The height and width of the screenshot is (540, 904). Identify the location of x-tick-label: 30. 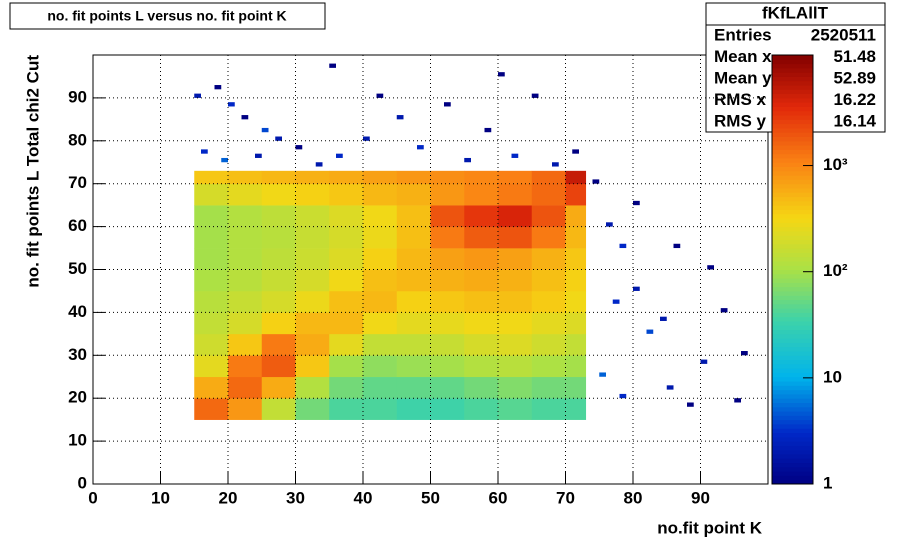
(295, 497).